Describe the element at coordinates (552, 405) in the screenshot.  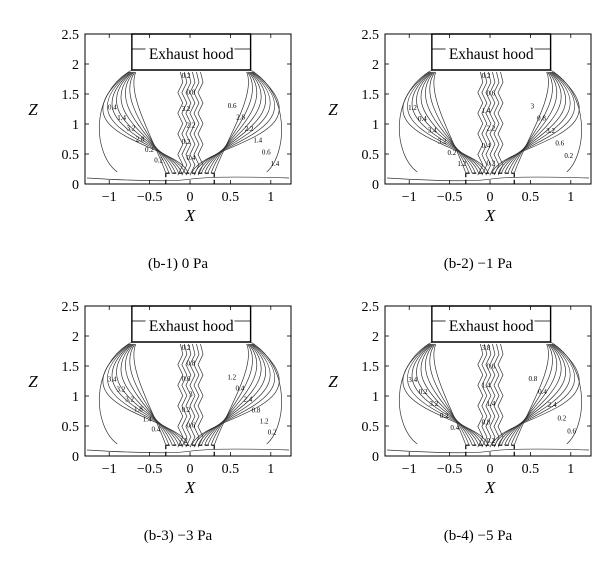
I see `contour-label: 2.4` at that location.